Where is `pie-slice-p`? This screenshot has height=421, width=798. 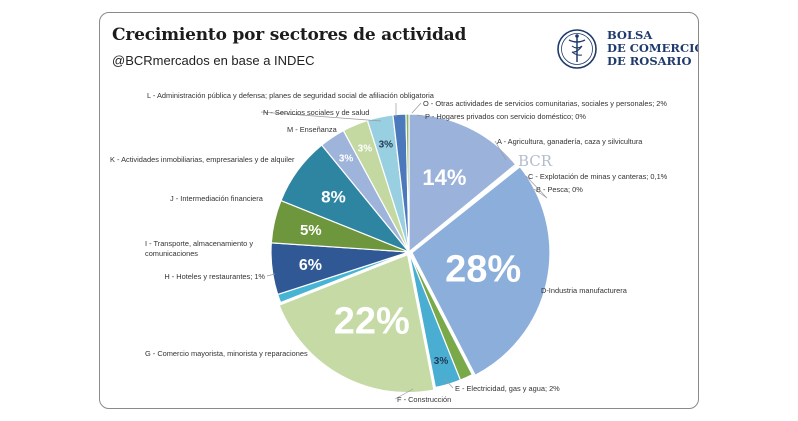 pie-slice-p is located at coordinates (407, 183).